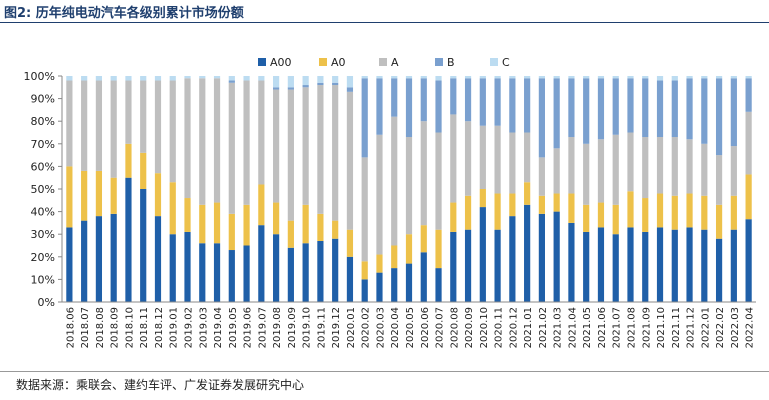 The image size is (769, 400). Describe the element at coordinates (43, 189) in the screenshot. I see `y-axis: 0% 10% 20% 30% 40% 50% 60% 70% 80% 90% 100%` at that location.